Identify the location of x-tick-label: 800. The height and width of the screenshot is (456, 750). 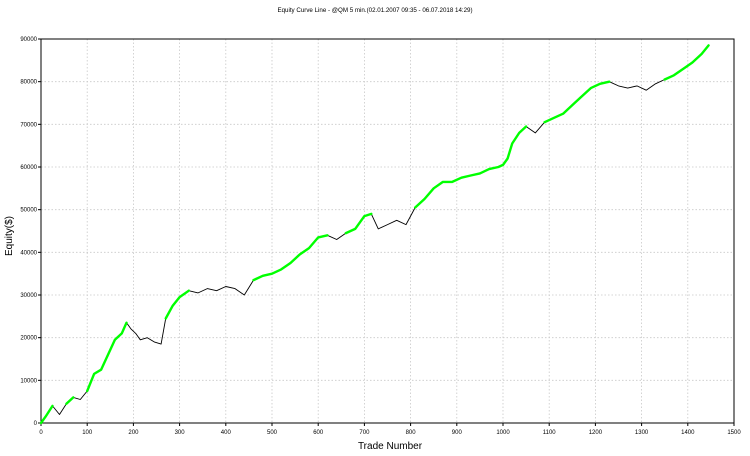
(411, 433).